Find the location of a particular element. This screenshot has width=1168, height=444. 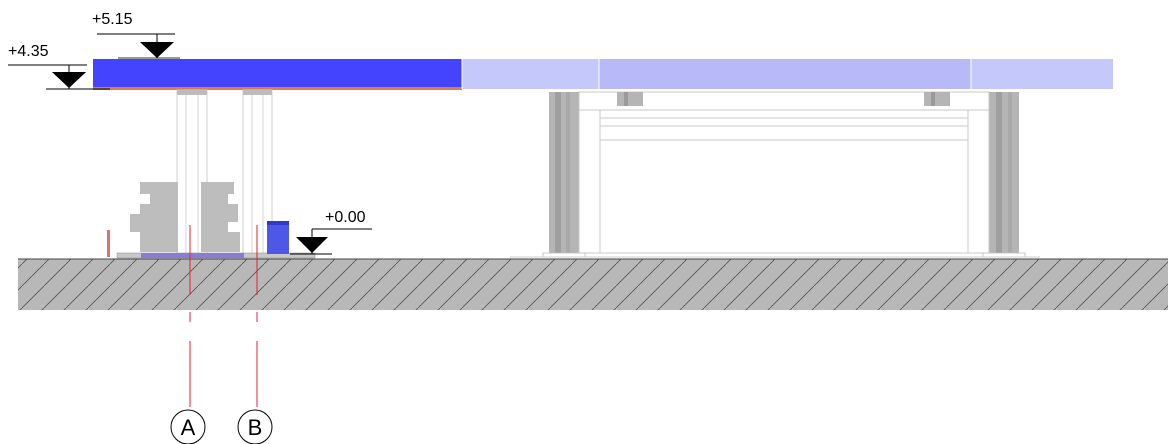

level-label-canopy-underside: +4.35 is located at coordinates (28, 51).